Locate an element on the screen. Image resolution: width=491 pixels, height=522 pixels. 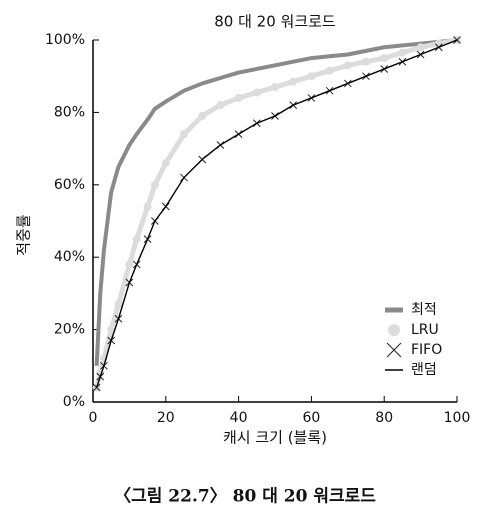
legend-label: LRU is located at coordinates (425, 330).